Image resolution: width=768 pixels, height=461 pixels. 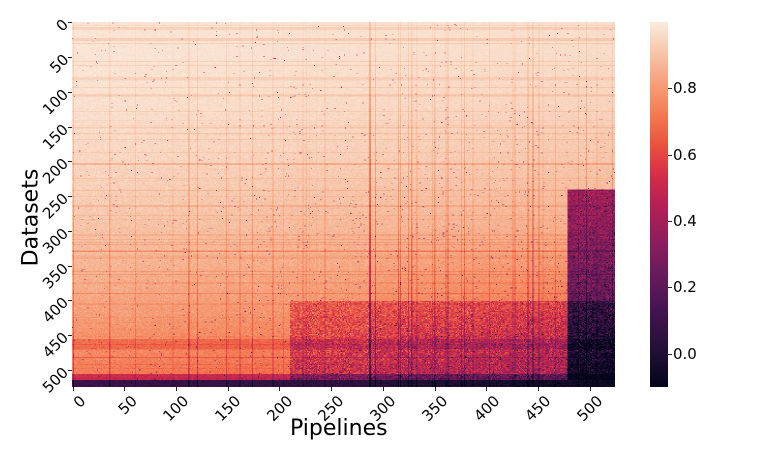 What do you see at coordinates (56, 345) in the screenshot?
I see `y-tick-label: 450` at bounding box center [56, 345].